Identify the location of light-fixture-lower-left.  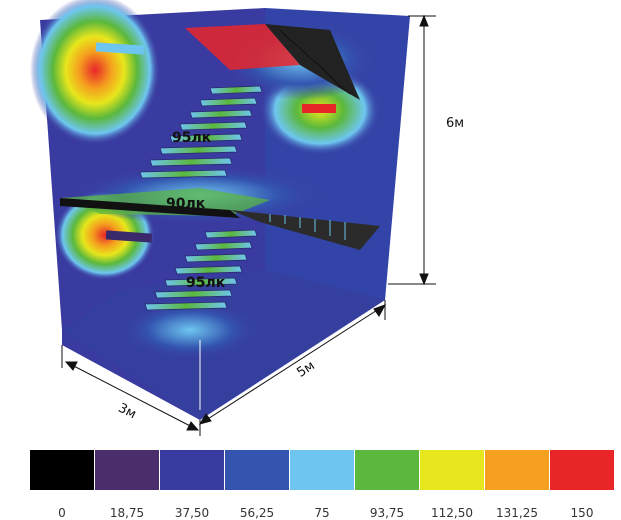
(129, 236).